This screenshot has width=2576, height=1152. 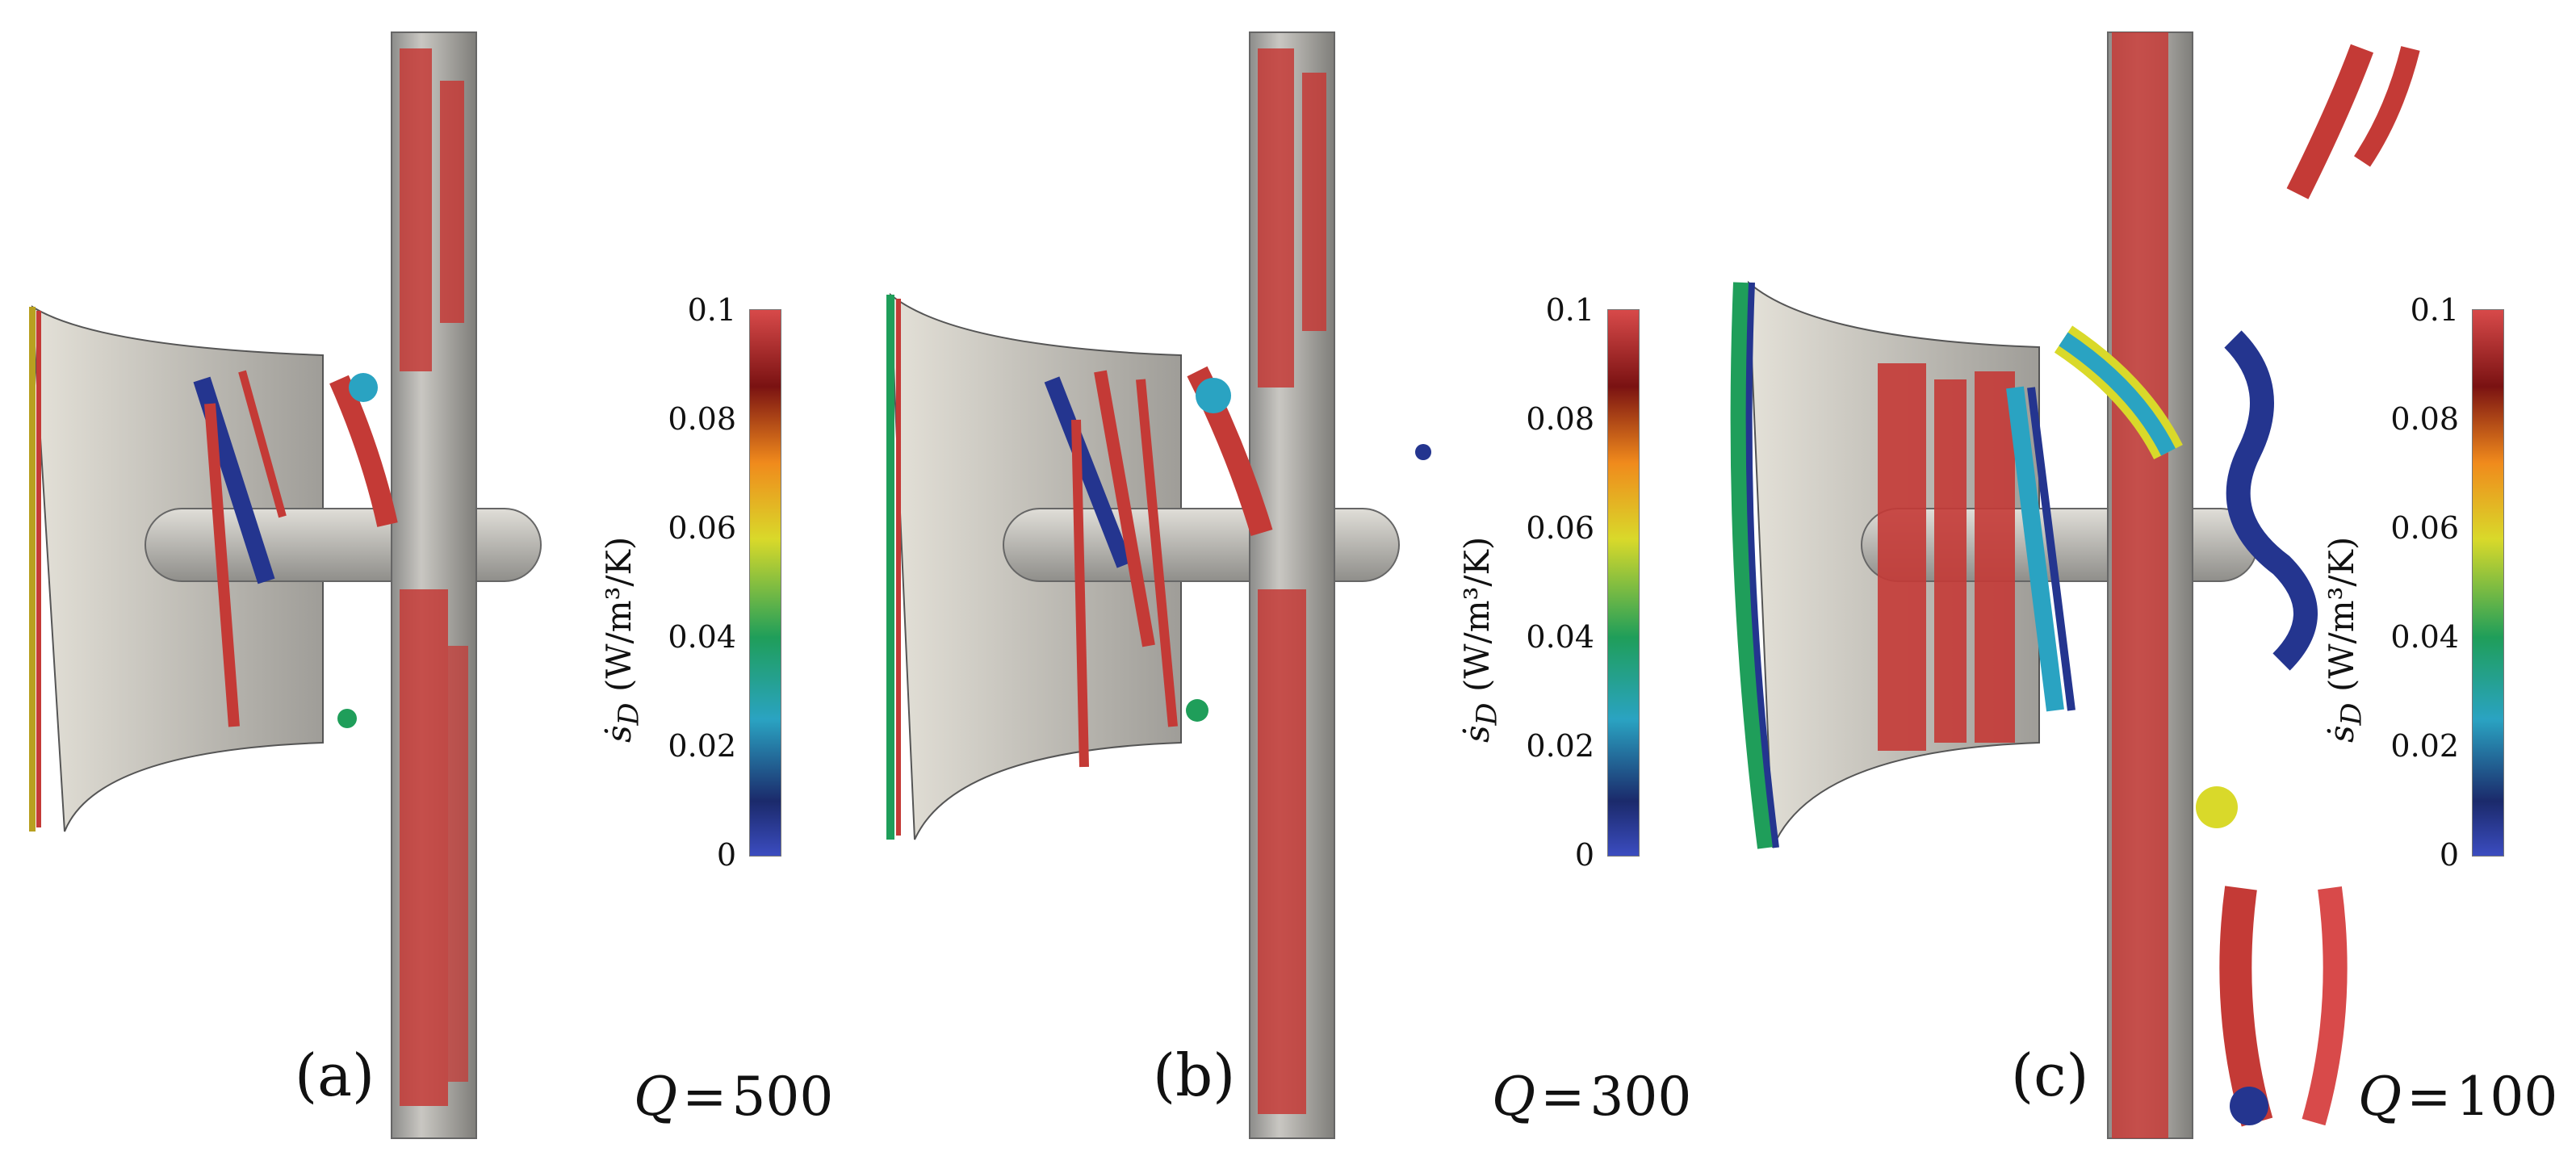 I want to click on q-criterion-label: Q=300, so click(x=1591, y=1097).